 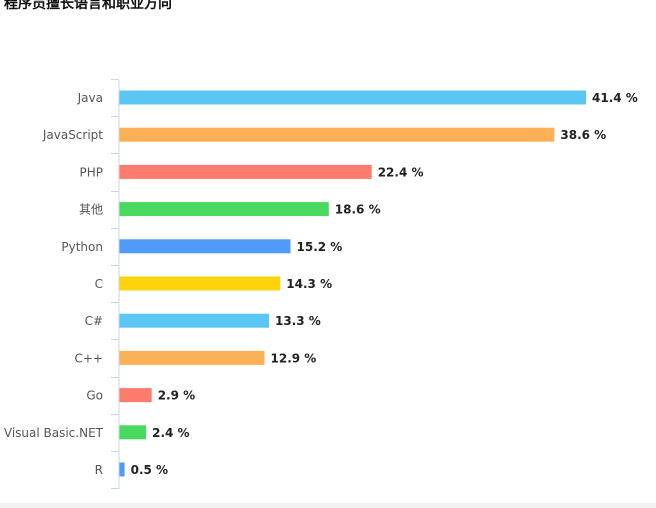 What do you see at coordinates (90, 98) in the screenshot?
I see `category-label: Java` at bounding box center [90, 98].